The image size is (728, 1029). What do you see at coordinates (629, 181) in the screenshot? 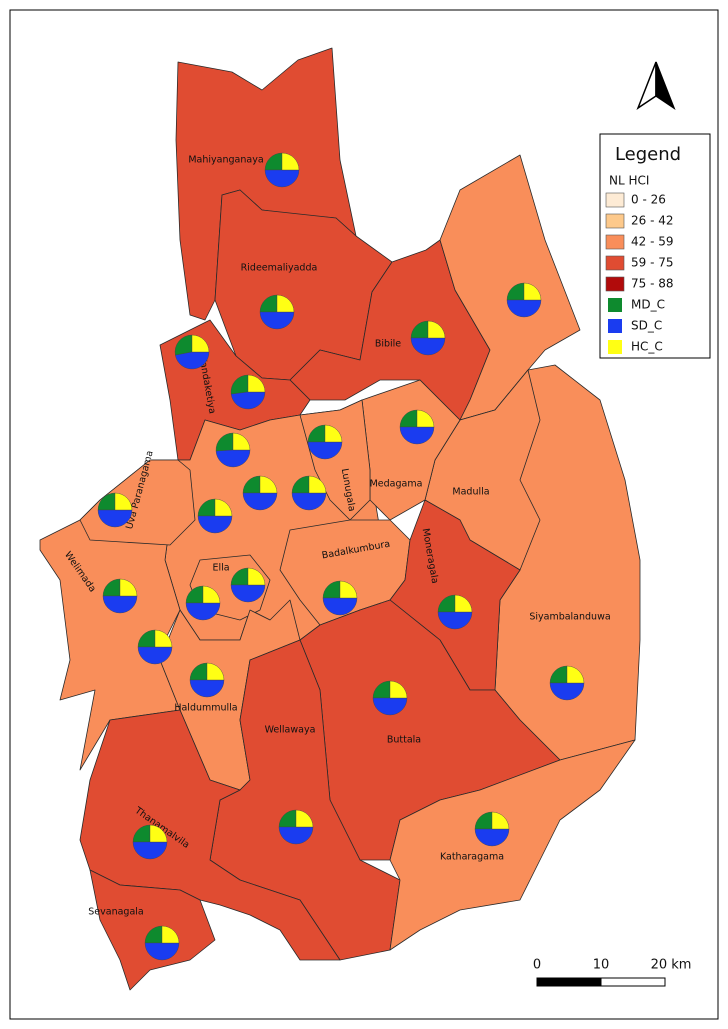
I see `legend-field: NL HCI` at bounding box center [629, 181].